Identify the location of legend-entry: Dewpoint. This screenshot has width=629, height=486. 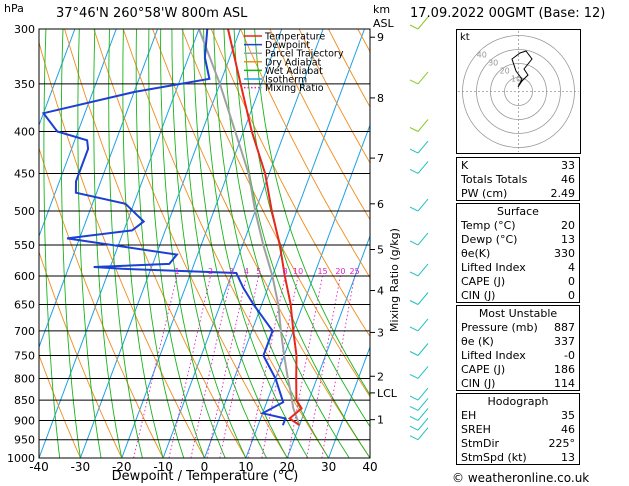
(287, 45).